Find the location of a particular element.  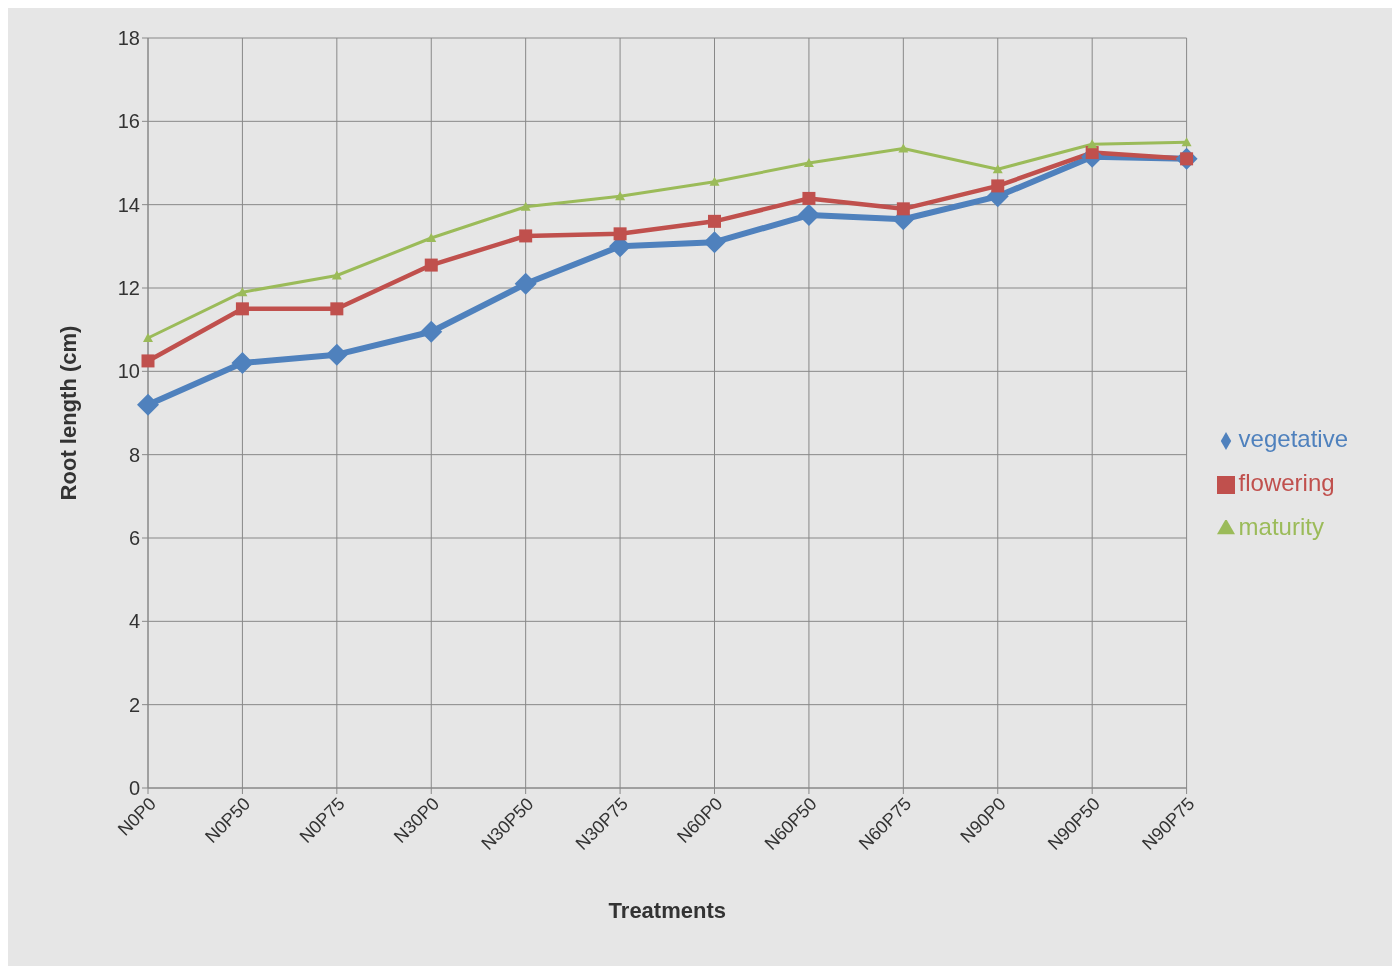

y-tick-label: 18 is located at coordinates (128, 38).